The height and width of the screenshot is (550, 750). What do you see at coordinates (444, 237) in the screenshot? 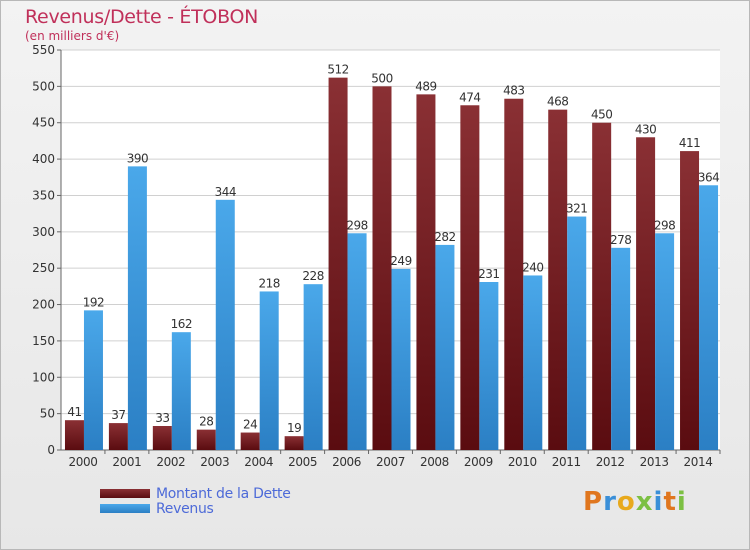
I see `data-label-revenus: 282` at bounding box center [444, 237].